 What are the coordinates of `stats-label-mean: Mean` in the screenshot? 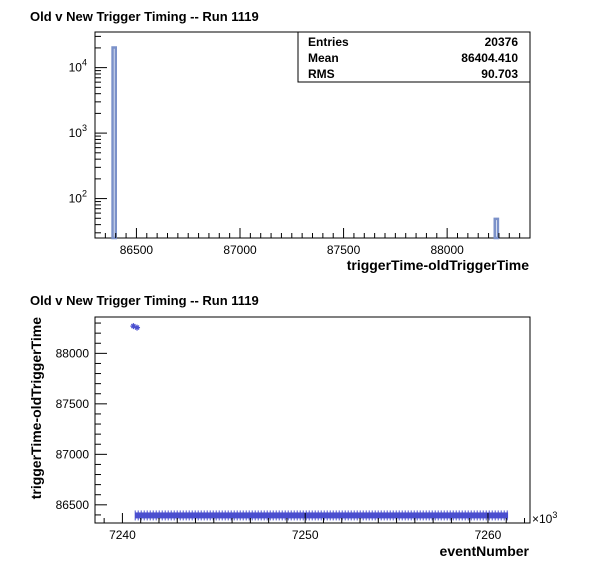 It's located at (323, 58).